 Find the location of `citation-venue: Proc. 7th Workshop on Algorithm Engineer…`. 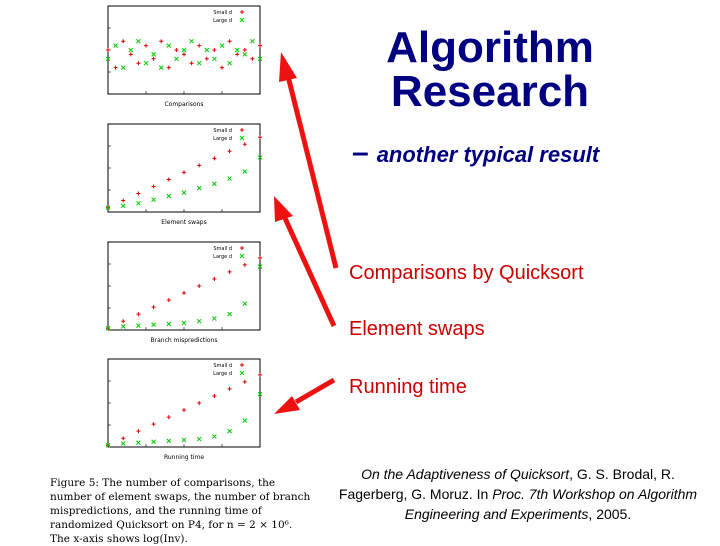

citation-venue: Proc. 7th Workshop on Algorithm Engineer… is located at coordinates (551, 504).